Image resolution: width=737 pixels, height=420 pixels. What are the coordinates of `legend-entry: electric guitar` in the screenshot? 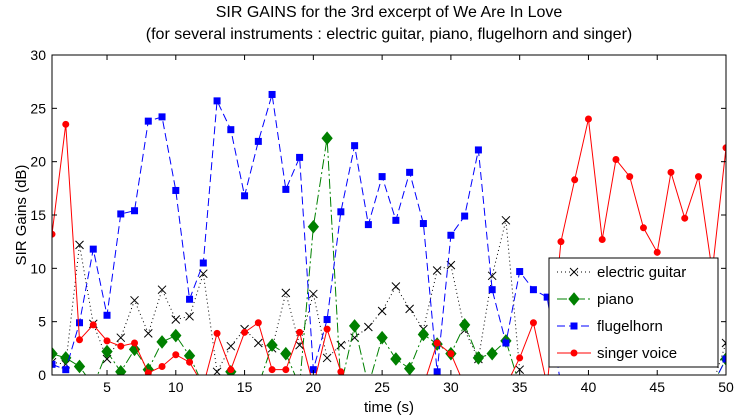 It's located at (621, 272).